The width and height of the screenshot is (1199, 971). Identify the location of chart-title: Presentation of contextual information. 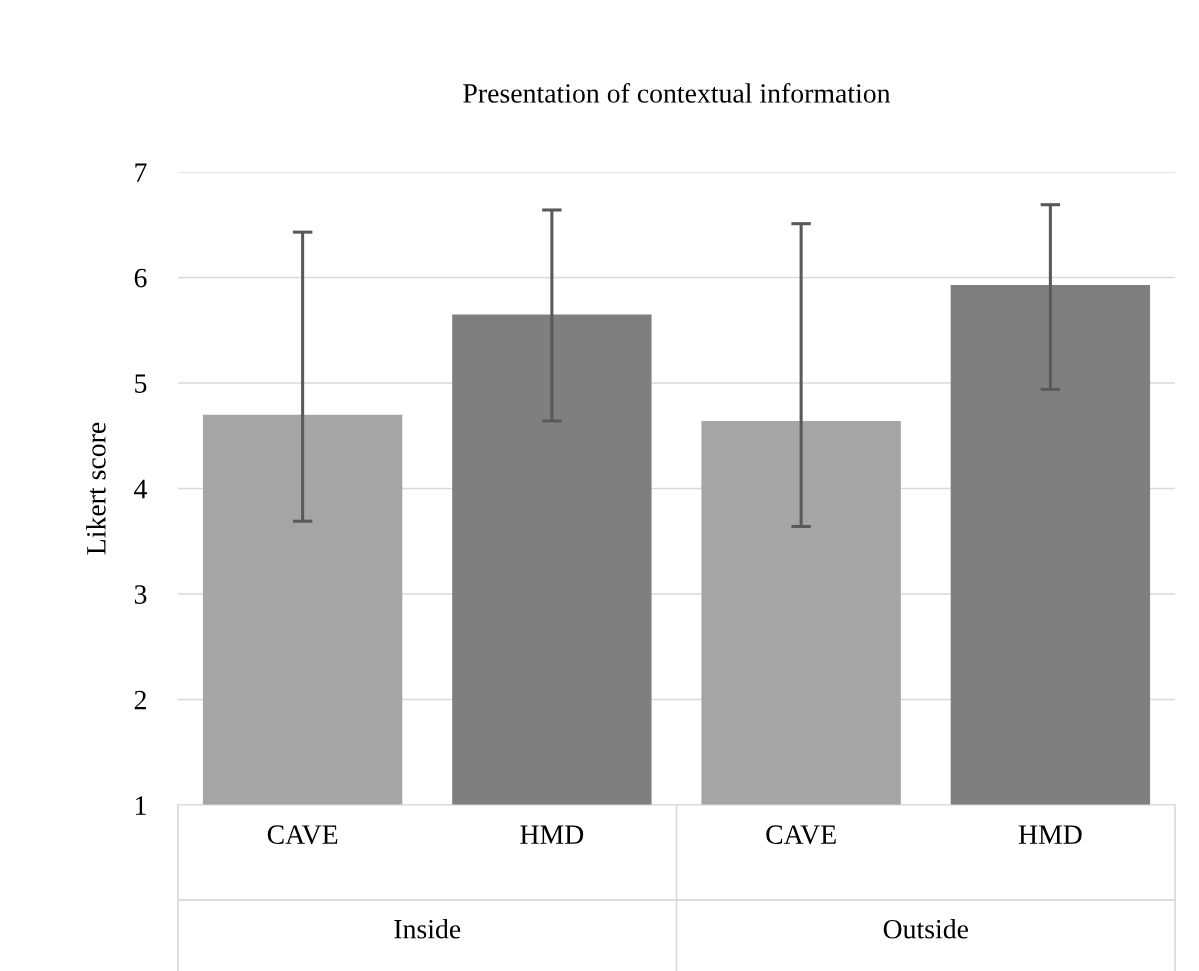
(677, 93).